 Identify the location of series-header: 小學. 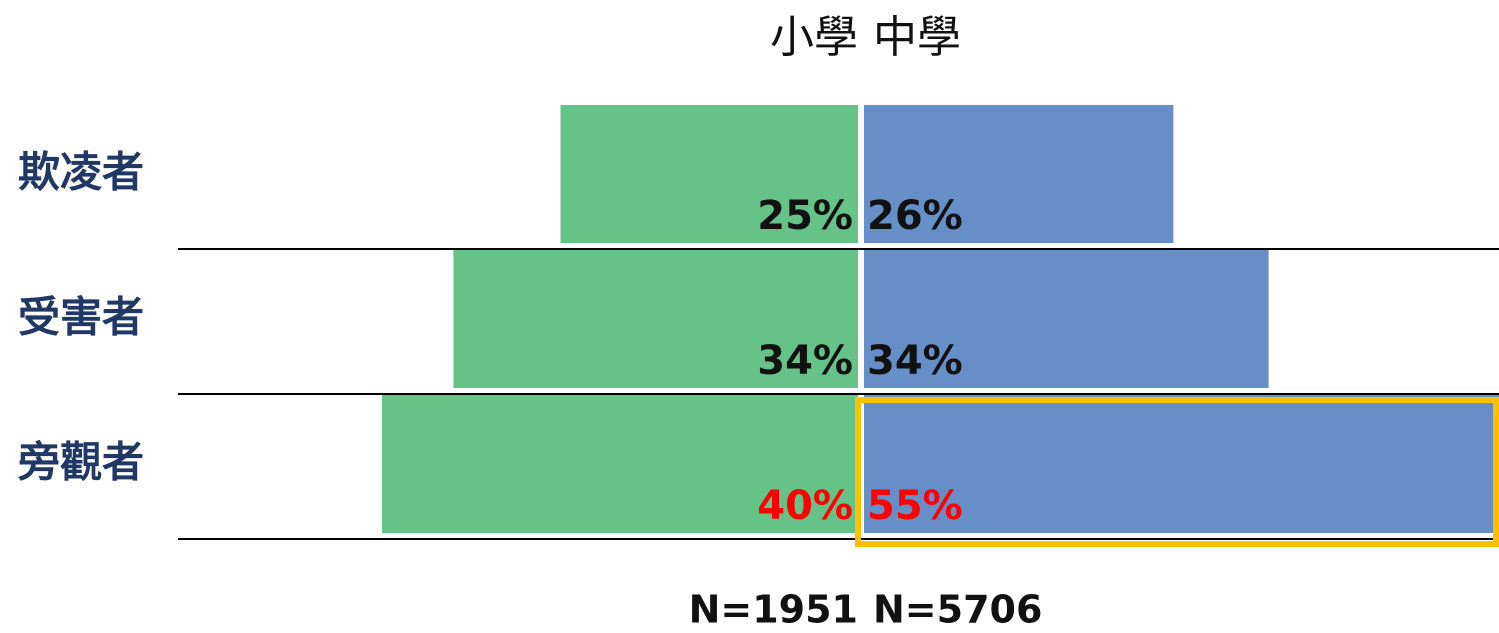
(814, 37).